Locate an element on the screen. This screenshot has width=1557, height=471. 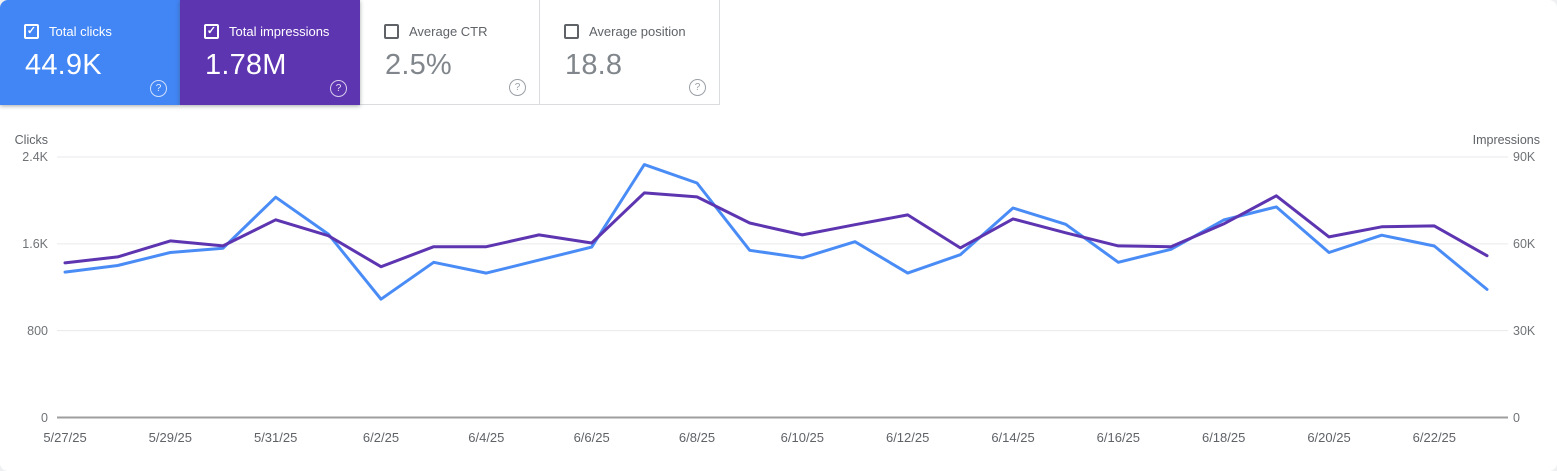
metric-card-average-position: ✓ Average position 18.8 ? is located at coordinates (630, 52).